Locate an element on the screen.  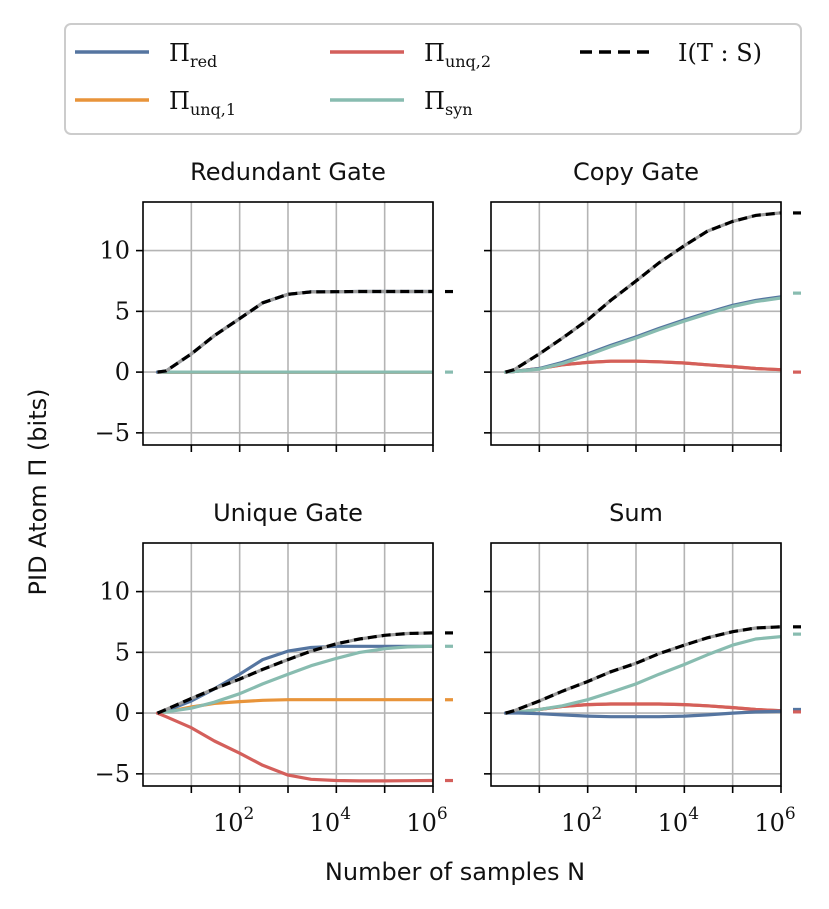
legend-label-syn: Πsyn is located at coordinates (448, 103).